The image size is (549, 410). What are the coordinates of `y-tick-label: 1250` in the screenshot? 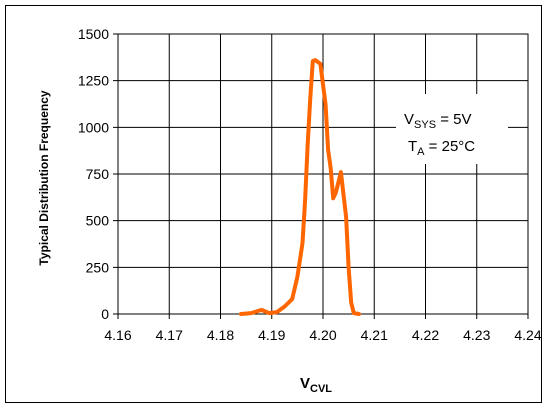 It's located at (93, 81).